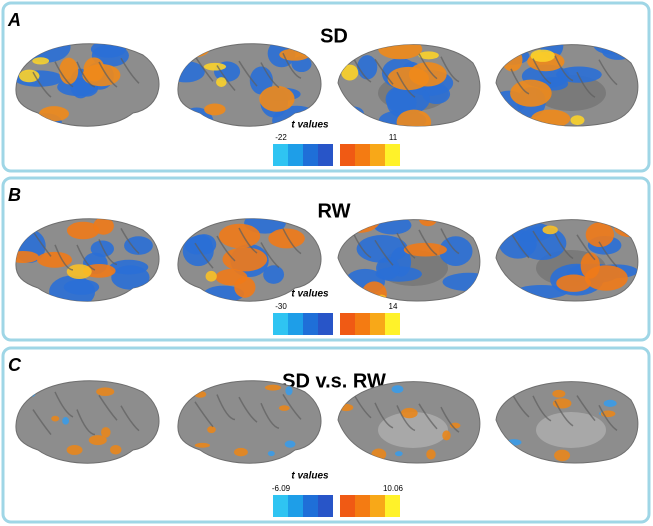  What do you see at coordinates (281, 488) in the screenshot?
I see `colorbar-min: -6.09` at bounding box center [281, 488].